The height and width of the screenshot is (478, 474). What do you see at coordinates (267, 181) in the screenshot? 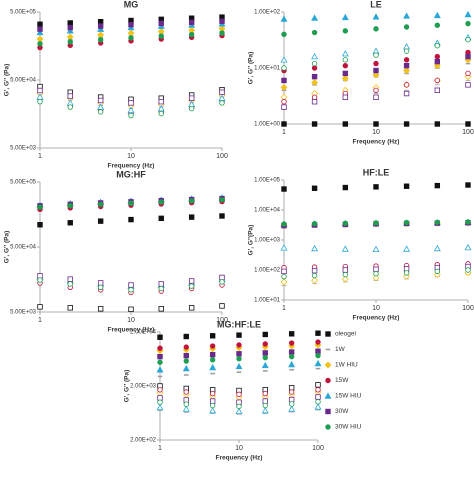
I see `y-tick-label: 1.00E+05` at bounding box center [267, 181].